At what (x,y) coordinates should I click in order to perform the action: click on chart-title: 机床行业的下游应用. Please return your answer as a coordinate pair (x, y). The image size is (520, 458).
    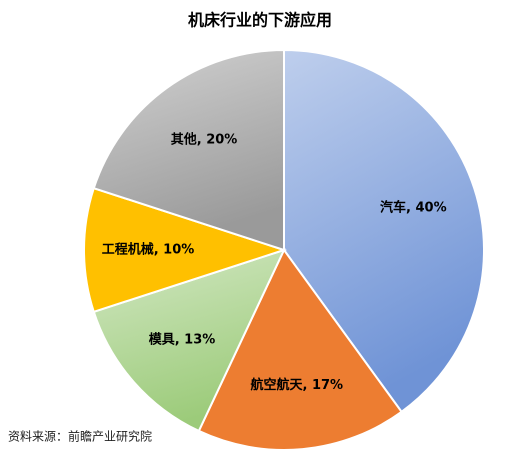
    Looking at the image, I should click on (260, 20).